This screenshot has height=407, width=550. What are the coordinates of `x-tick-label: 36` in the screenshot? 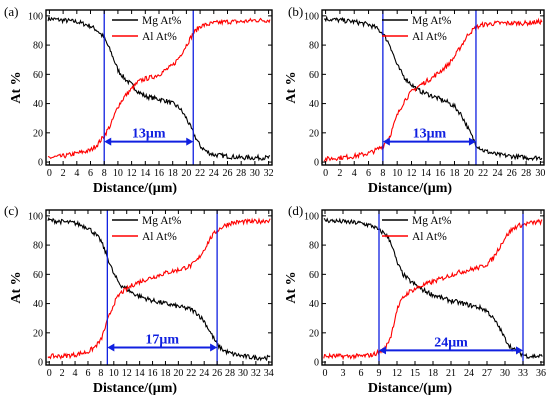 It's located at (541, 373).